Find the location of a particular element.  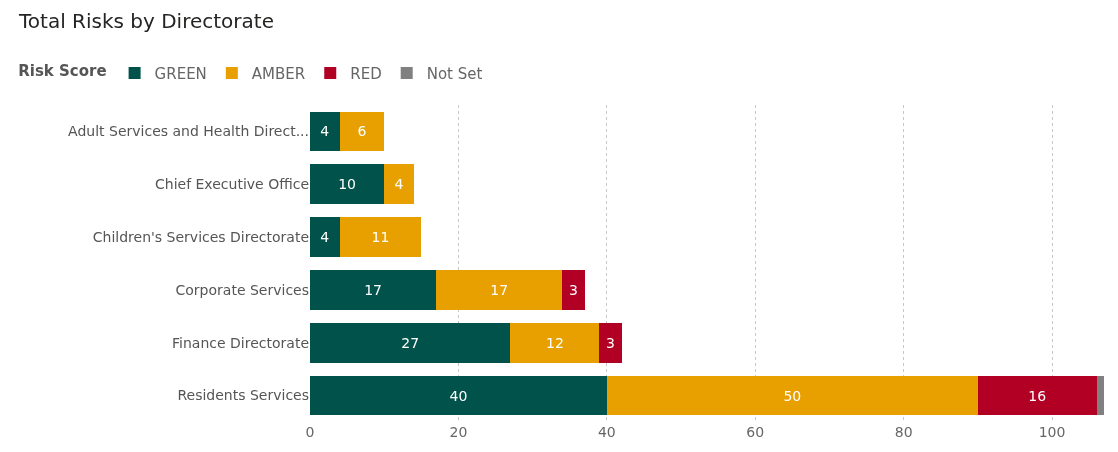

x-tick-label: 0 is located at coordinates (310, 432).